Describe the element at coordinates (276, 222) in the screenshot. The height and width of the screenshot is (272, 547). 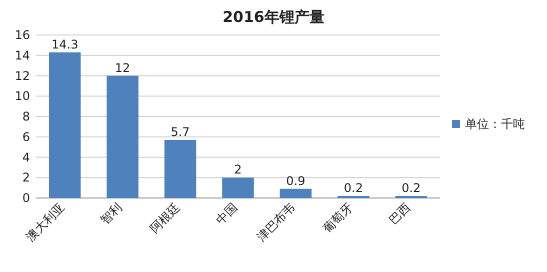
I see `x-tick-label: 津巴布韦` at that location.